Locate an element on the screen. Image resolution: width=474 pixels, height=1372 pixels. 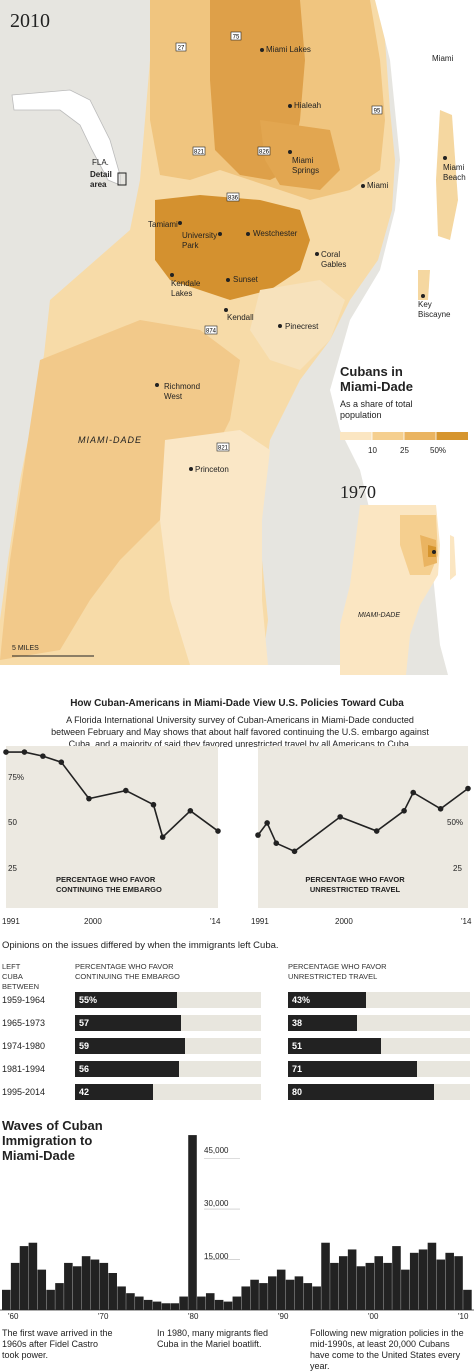
svg-text: 75 is located at coordinates (236, 38).